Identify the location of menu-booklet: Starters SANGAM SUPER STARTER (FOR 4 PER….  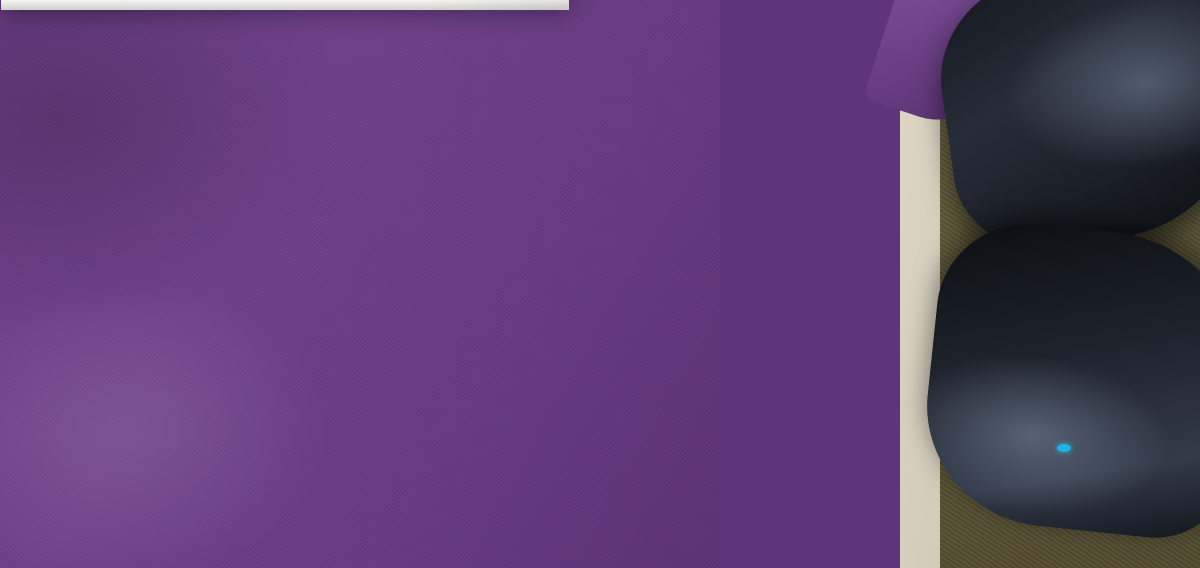
(441, 5).